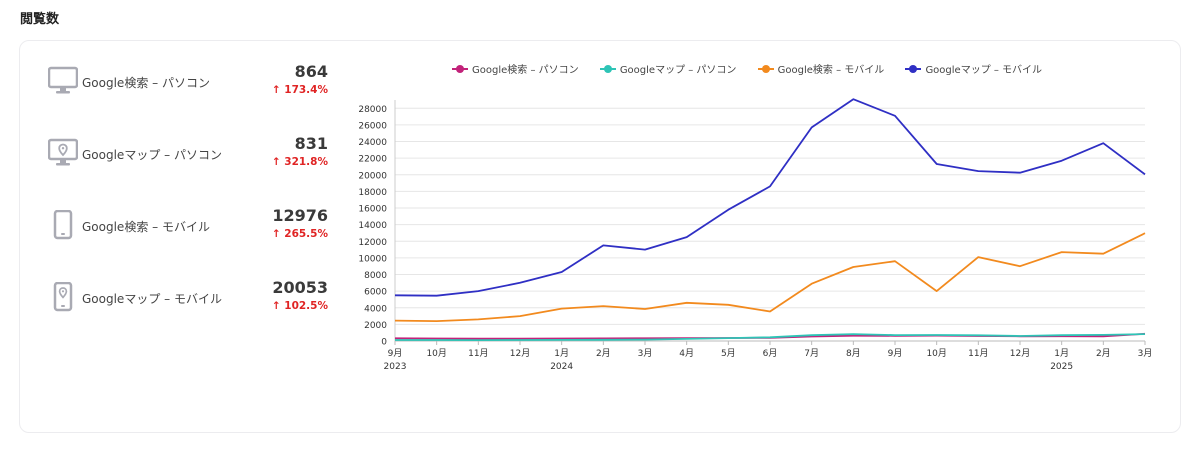  I want to click on metric-search-desktop: Google検索 – パソコン 864 ↑ 173.4%, so click(187, 84).